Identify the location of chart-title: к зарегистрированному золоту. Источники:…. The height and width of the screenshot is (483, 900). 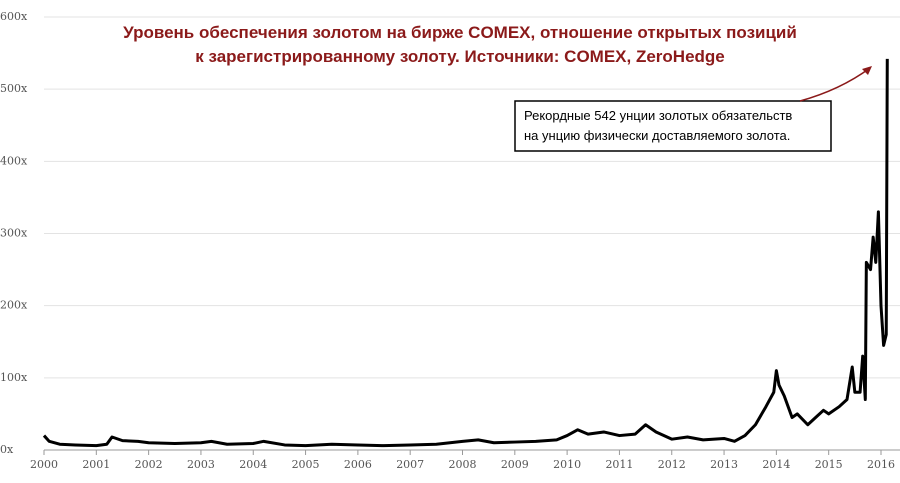
(460, 56).